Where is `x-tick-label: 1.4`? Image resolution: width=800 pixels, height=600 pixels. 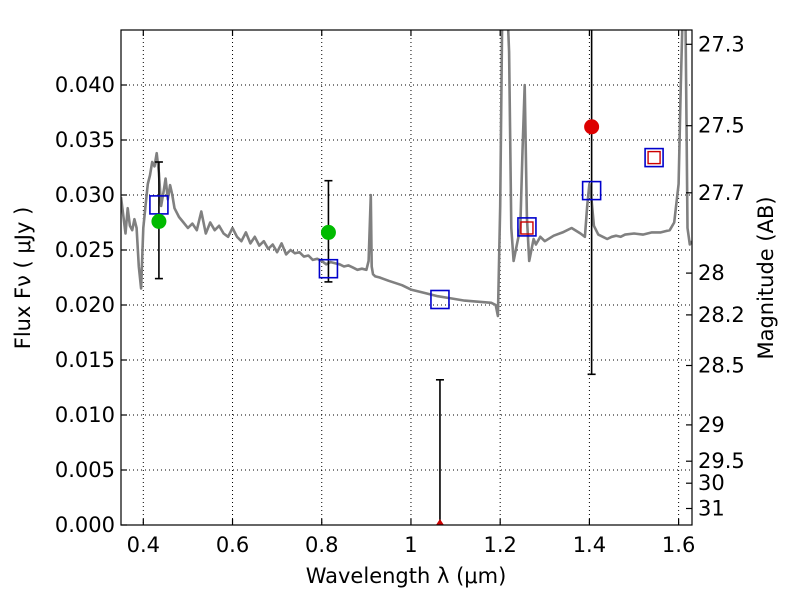 x-tick-label: 1.4 is located at coordinates (589, 545).